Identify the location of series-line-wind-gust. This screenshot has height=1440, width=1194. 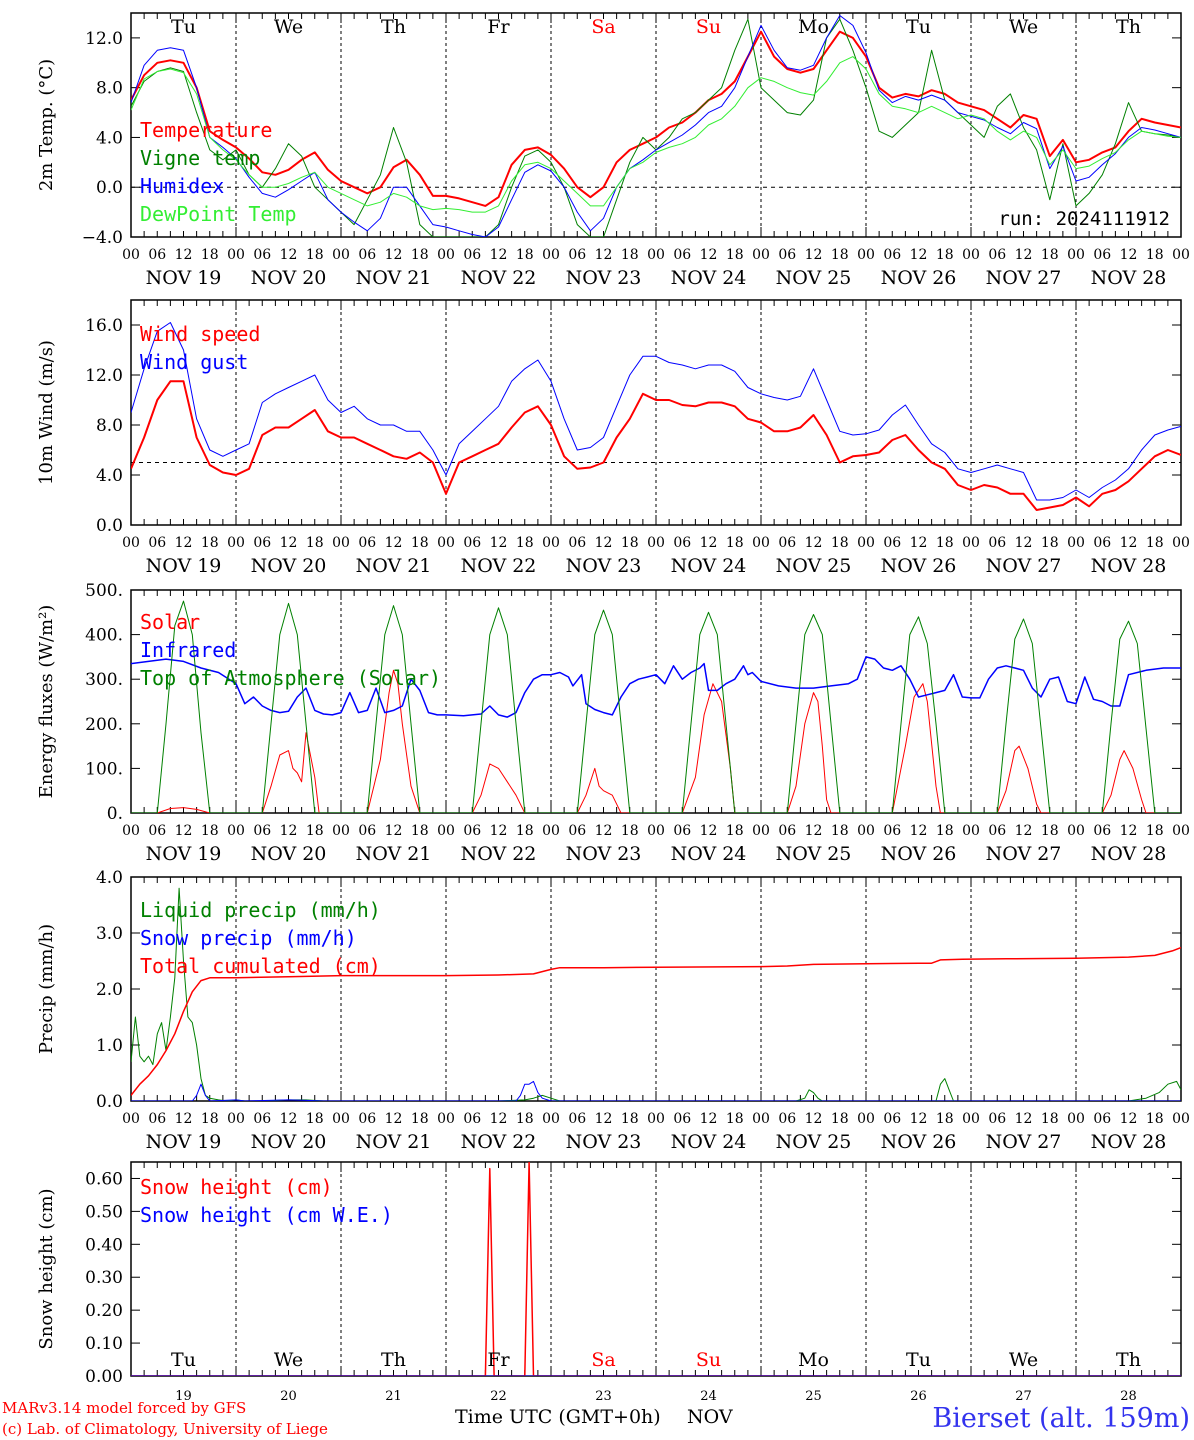
(656, 411).